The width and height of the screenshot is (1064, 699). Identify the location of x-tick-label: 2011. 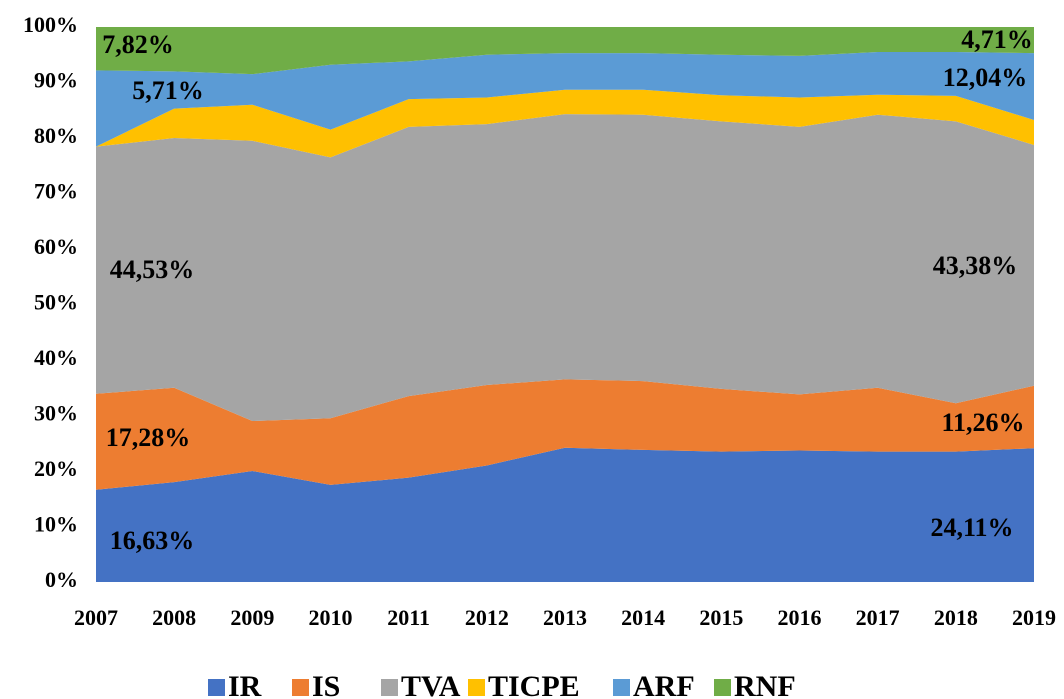
(408, 617).